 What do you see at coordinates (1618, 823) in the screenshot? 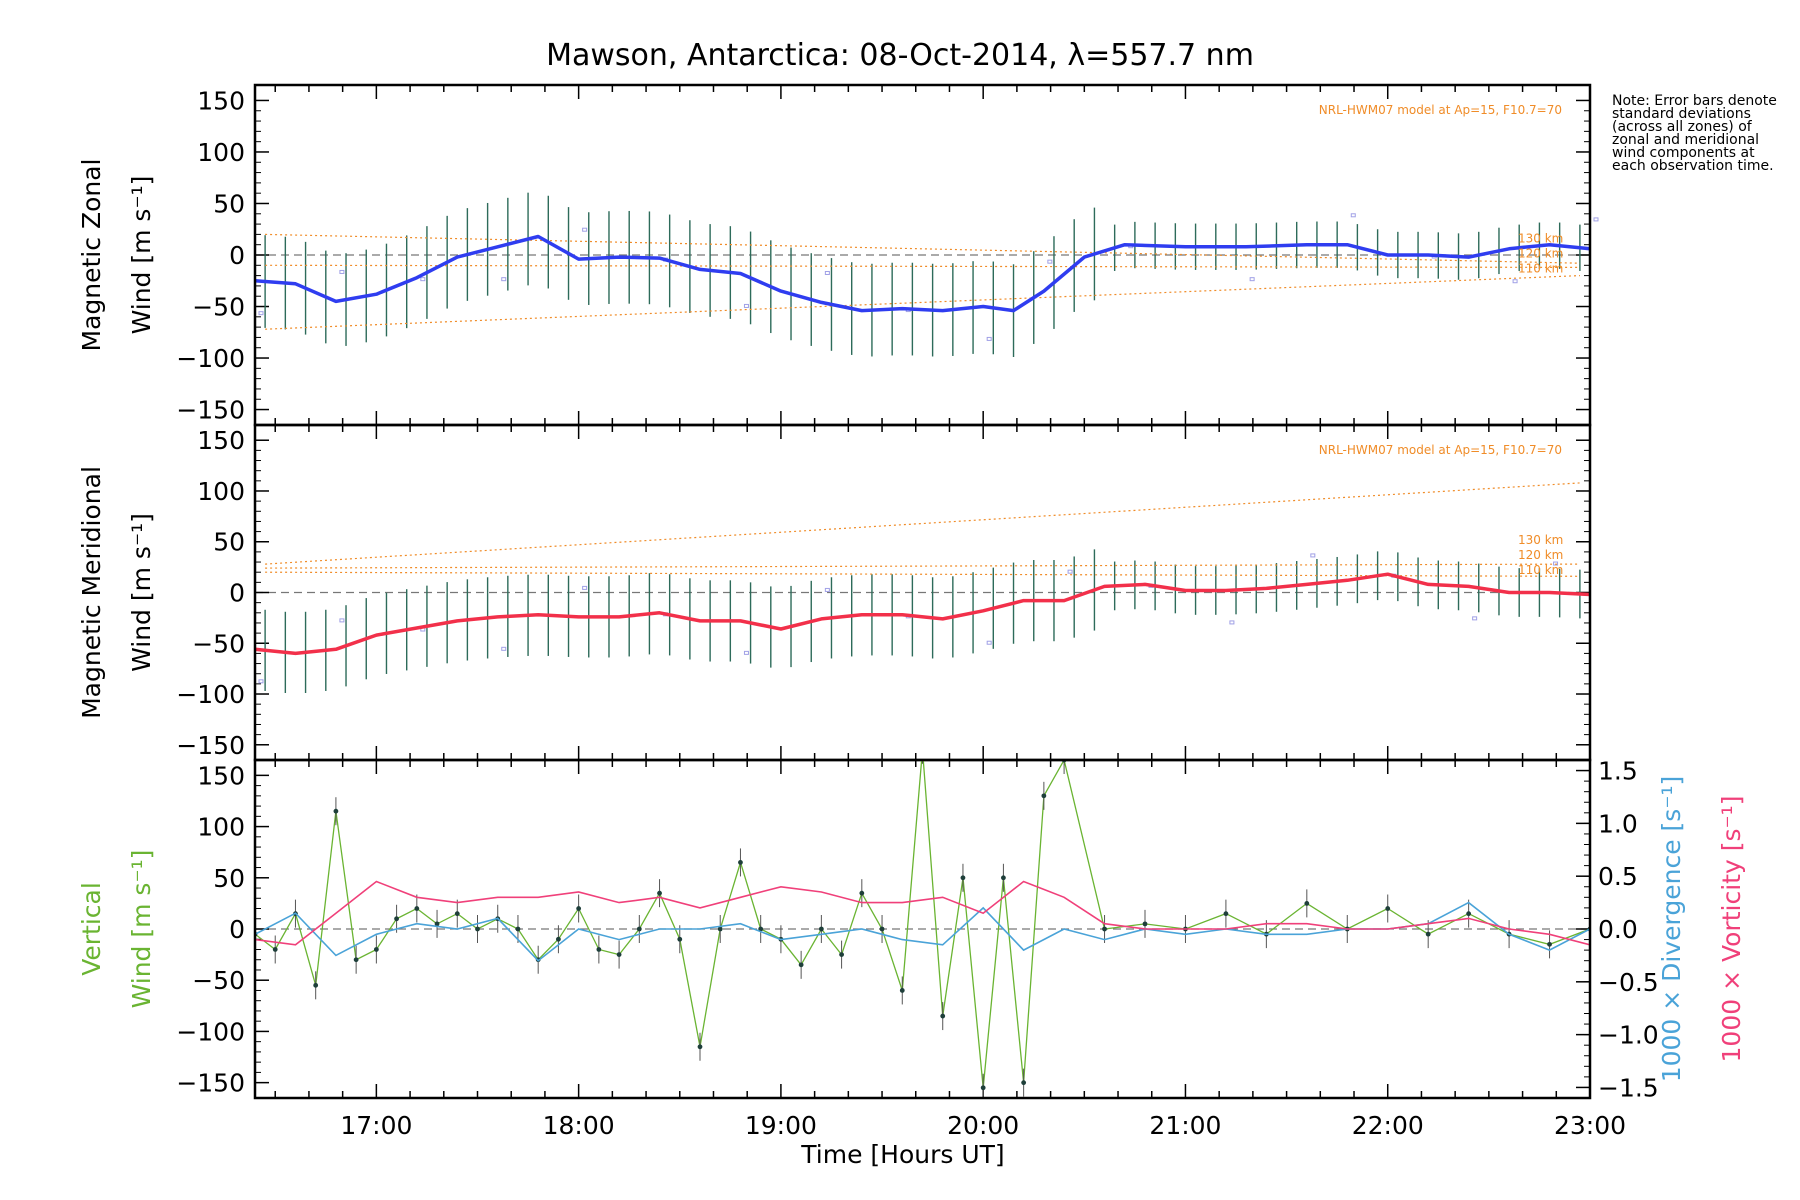
I see `y2-tick-label: 1.0` at bounding box center [1618, 823].